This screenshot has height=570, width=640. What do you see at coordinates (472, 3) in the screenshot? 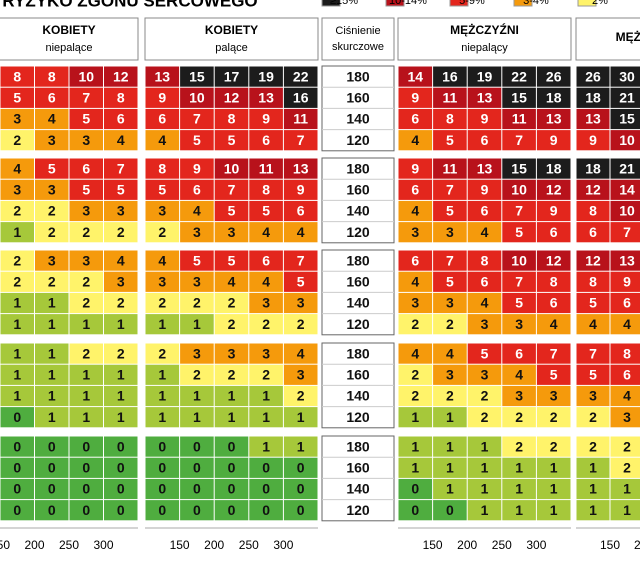
I see `legend-label: 5-9%` at bounding box center [472, 3].